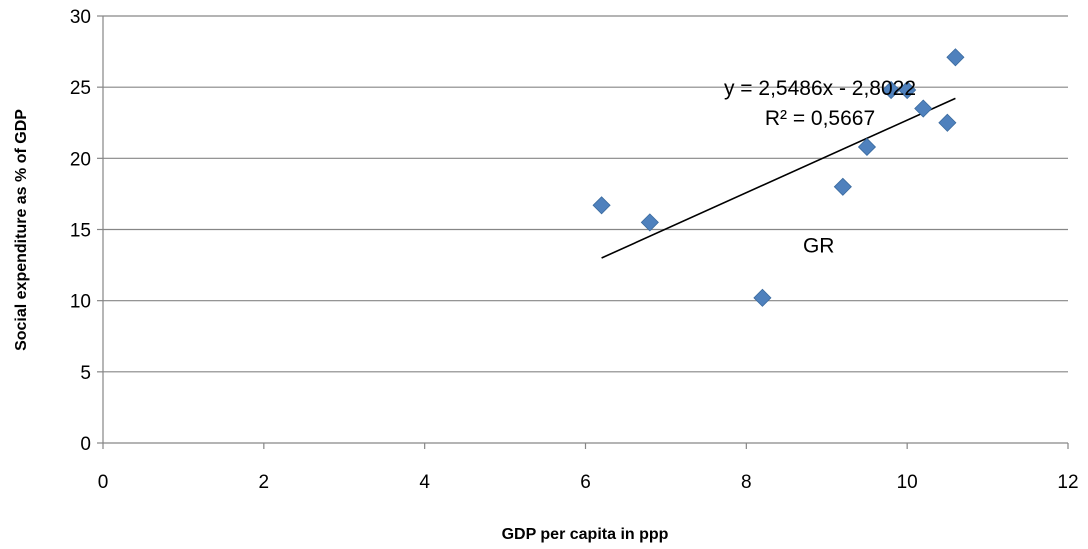 The height and width of the screenshot is (549, 1088). I want to click on trendline-group, so click(778, 178).